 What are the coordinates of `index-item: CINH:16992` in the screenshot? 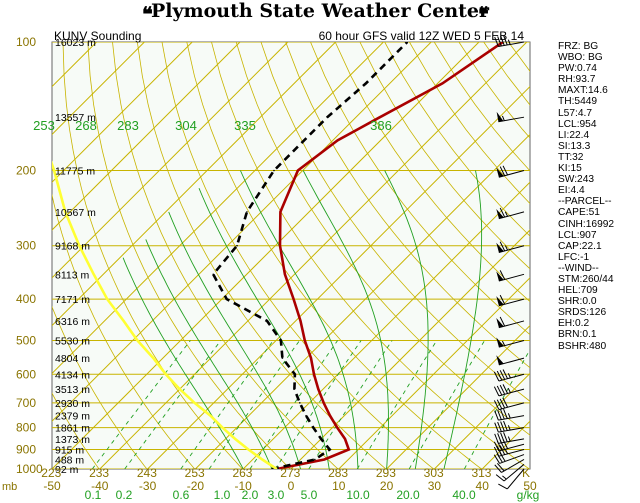 It's located at (586, 224).